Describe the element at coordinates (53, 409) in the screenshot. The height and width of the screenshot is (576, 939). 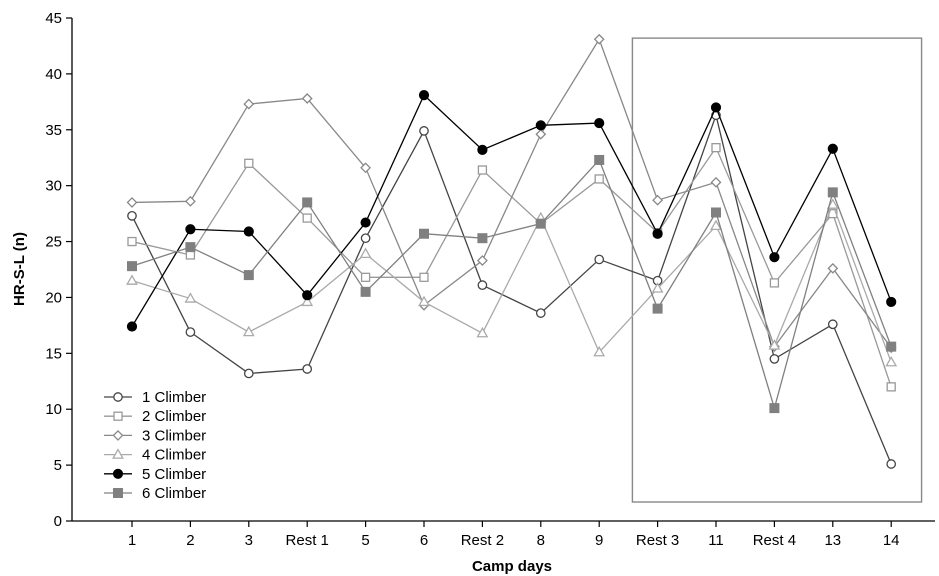
I see `y-tick-label: 10` at that location.